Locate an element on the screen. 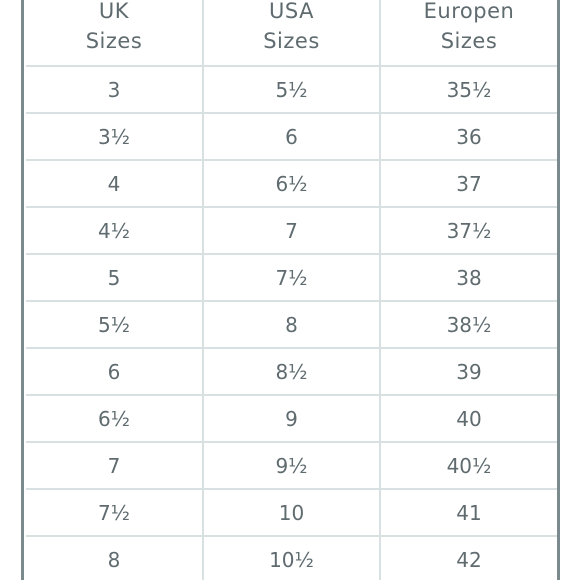  usa-size-cell: 10 is located at coordinates (292, 513).